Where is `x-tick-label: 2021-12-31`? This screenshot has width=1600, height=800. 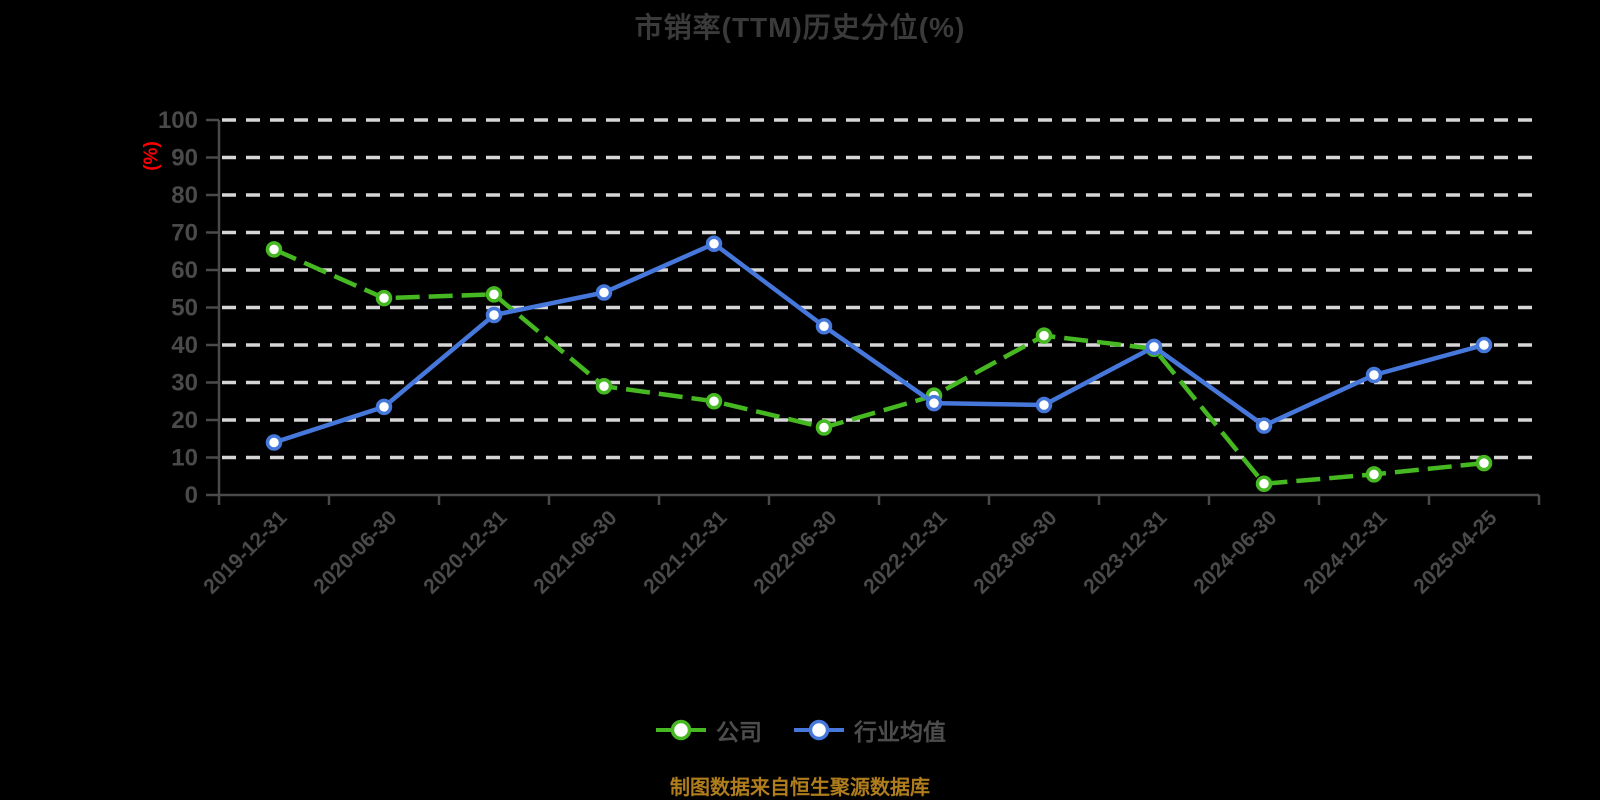 x-tick-label: 2021-12-31 is located at coordinates (685, 552).